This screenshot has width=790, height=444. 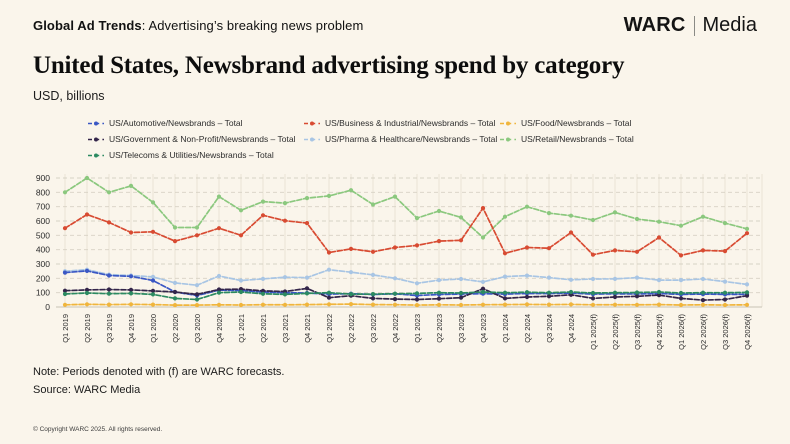 What do you see at coordinates (43, 221) in the screenshot?
I see `y-axis-tick-label: 600` at bounding box center [43, 221].